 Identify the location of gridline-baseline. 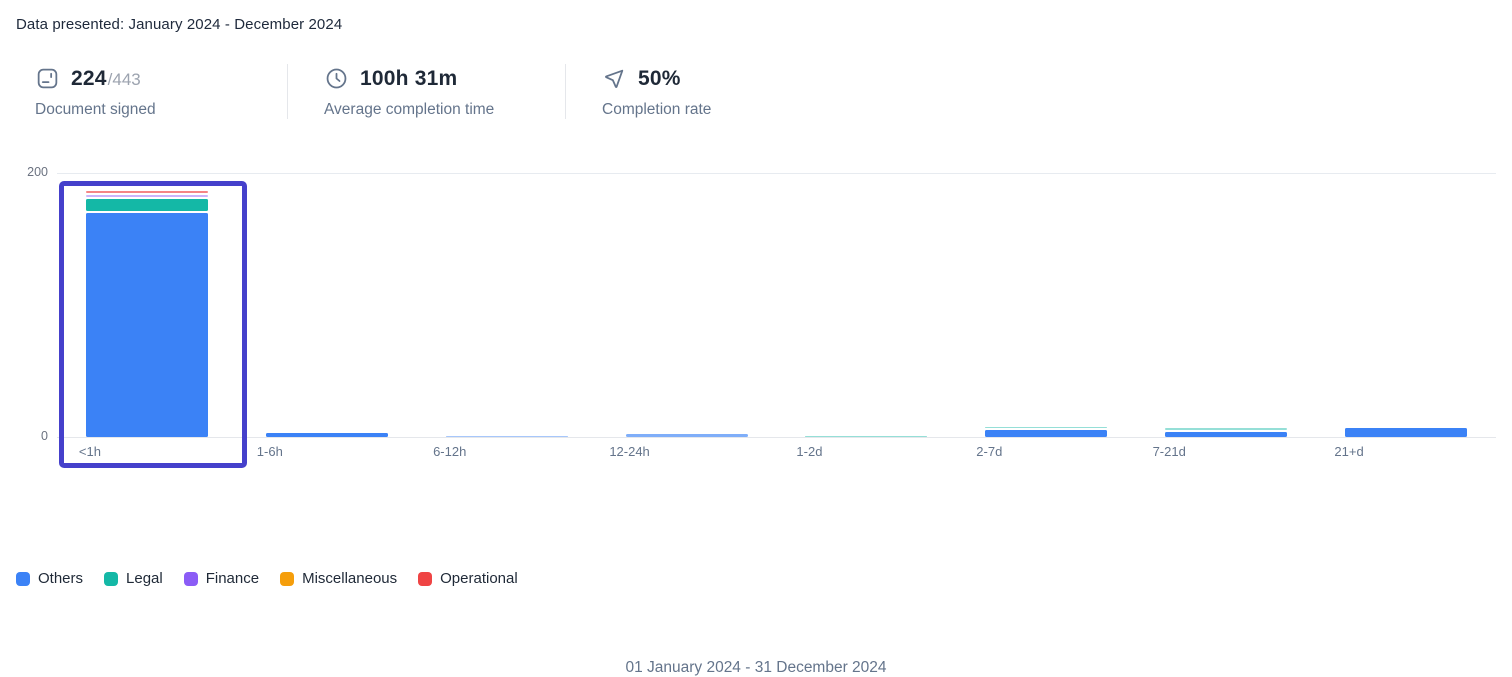
(776, 437).